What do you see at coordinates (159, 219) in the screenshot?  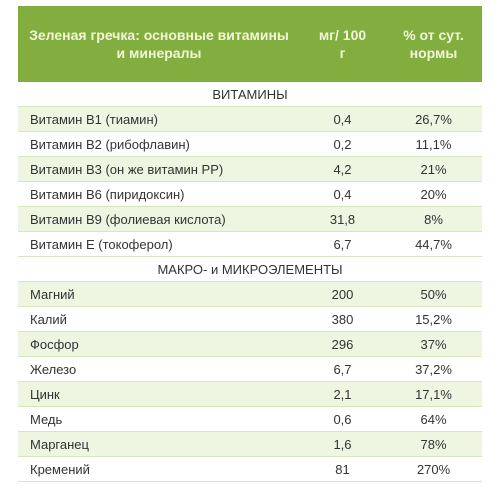 I see `nutrient-name: Витамин B9 (фолиевая кислота)` at bounding box center [159, 219].